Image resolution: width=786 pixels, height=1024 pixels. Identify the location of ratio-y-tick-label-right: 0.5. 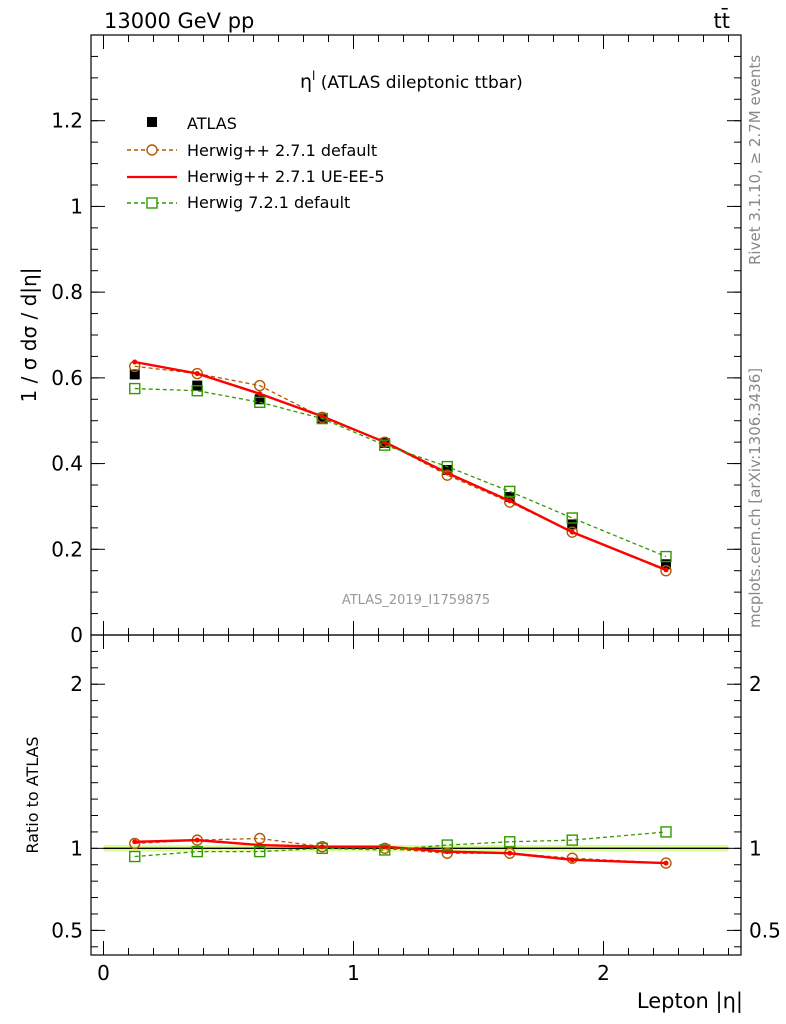
(765, 930).